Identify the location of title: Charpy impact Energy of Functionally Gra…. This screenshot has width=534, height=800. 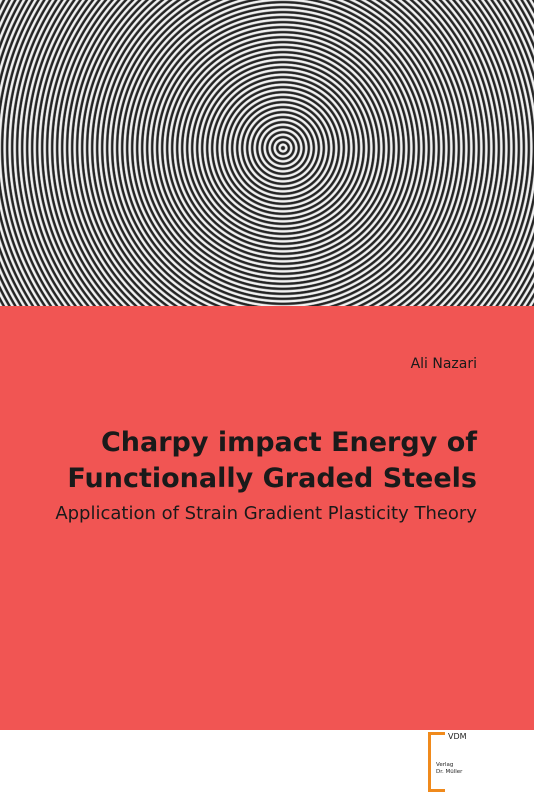
(272, 461).